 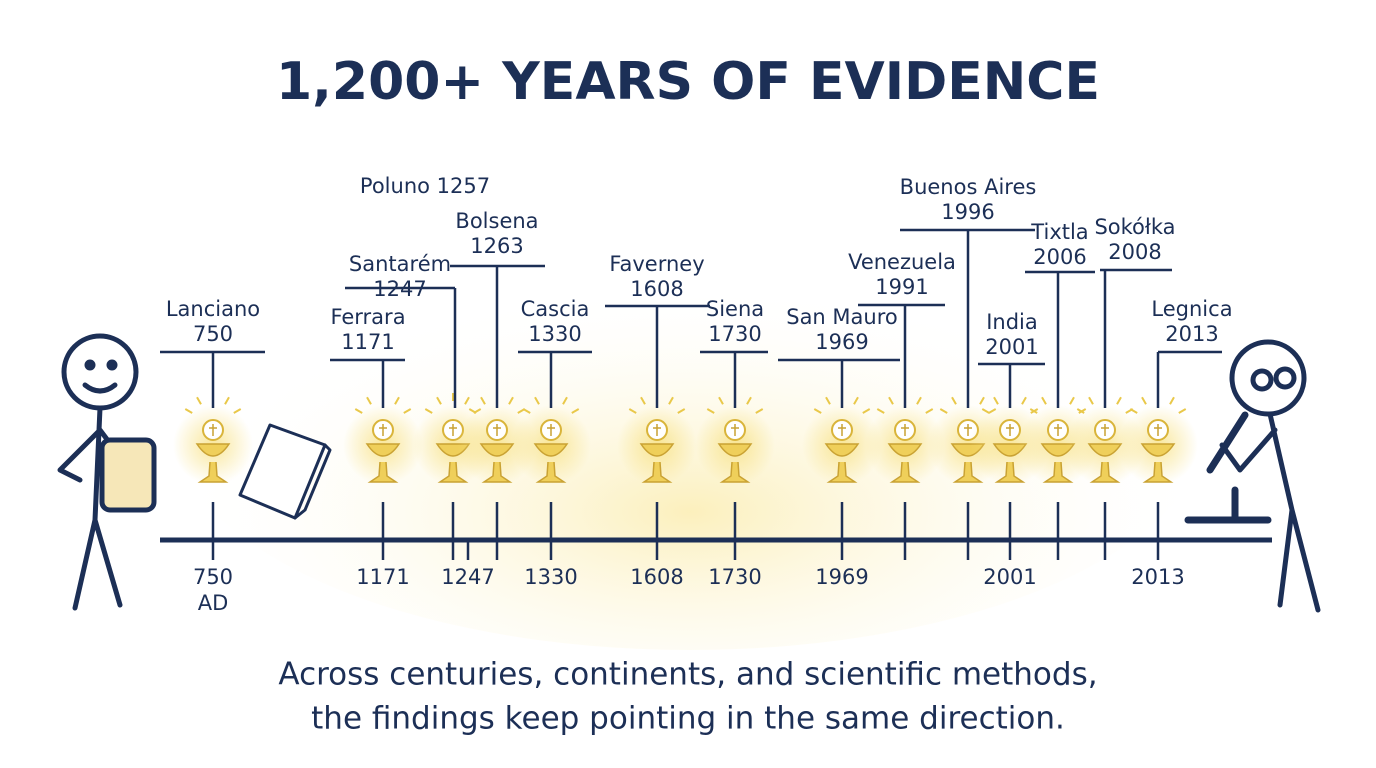 I want to click on title: 1,200+ YEARS OF EVIDENCE, so click(x=688, y=82).